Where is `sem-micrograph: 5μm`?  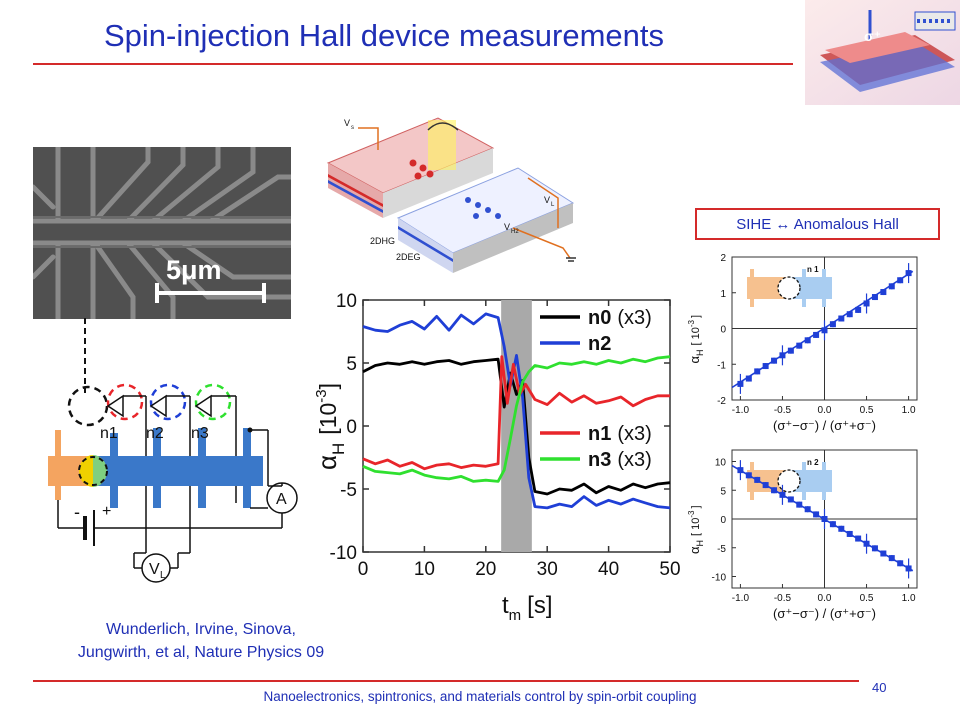 sem-micrograph: 5μm is located at coordinates (162, 233).